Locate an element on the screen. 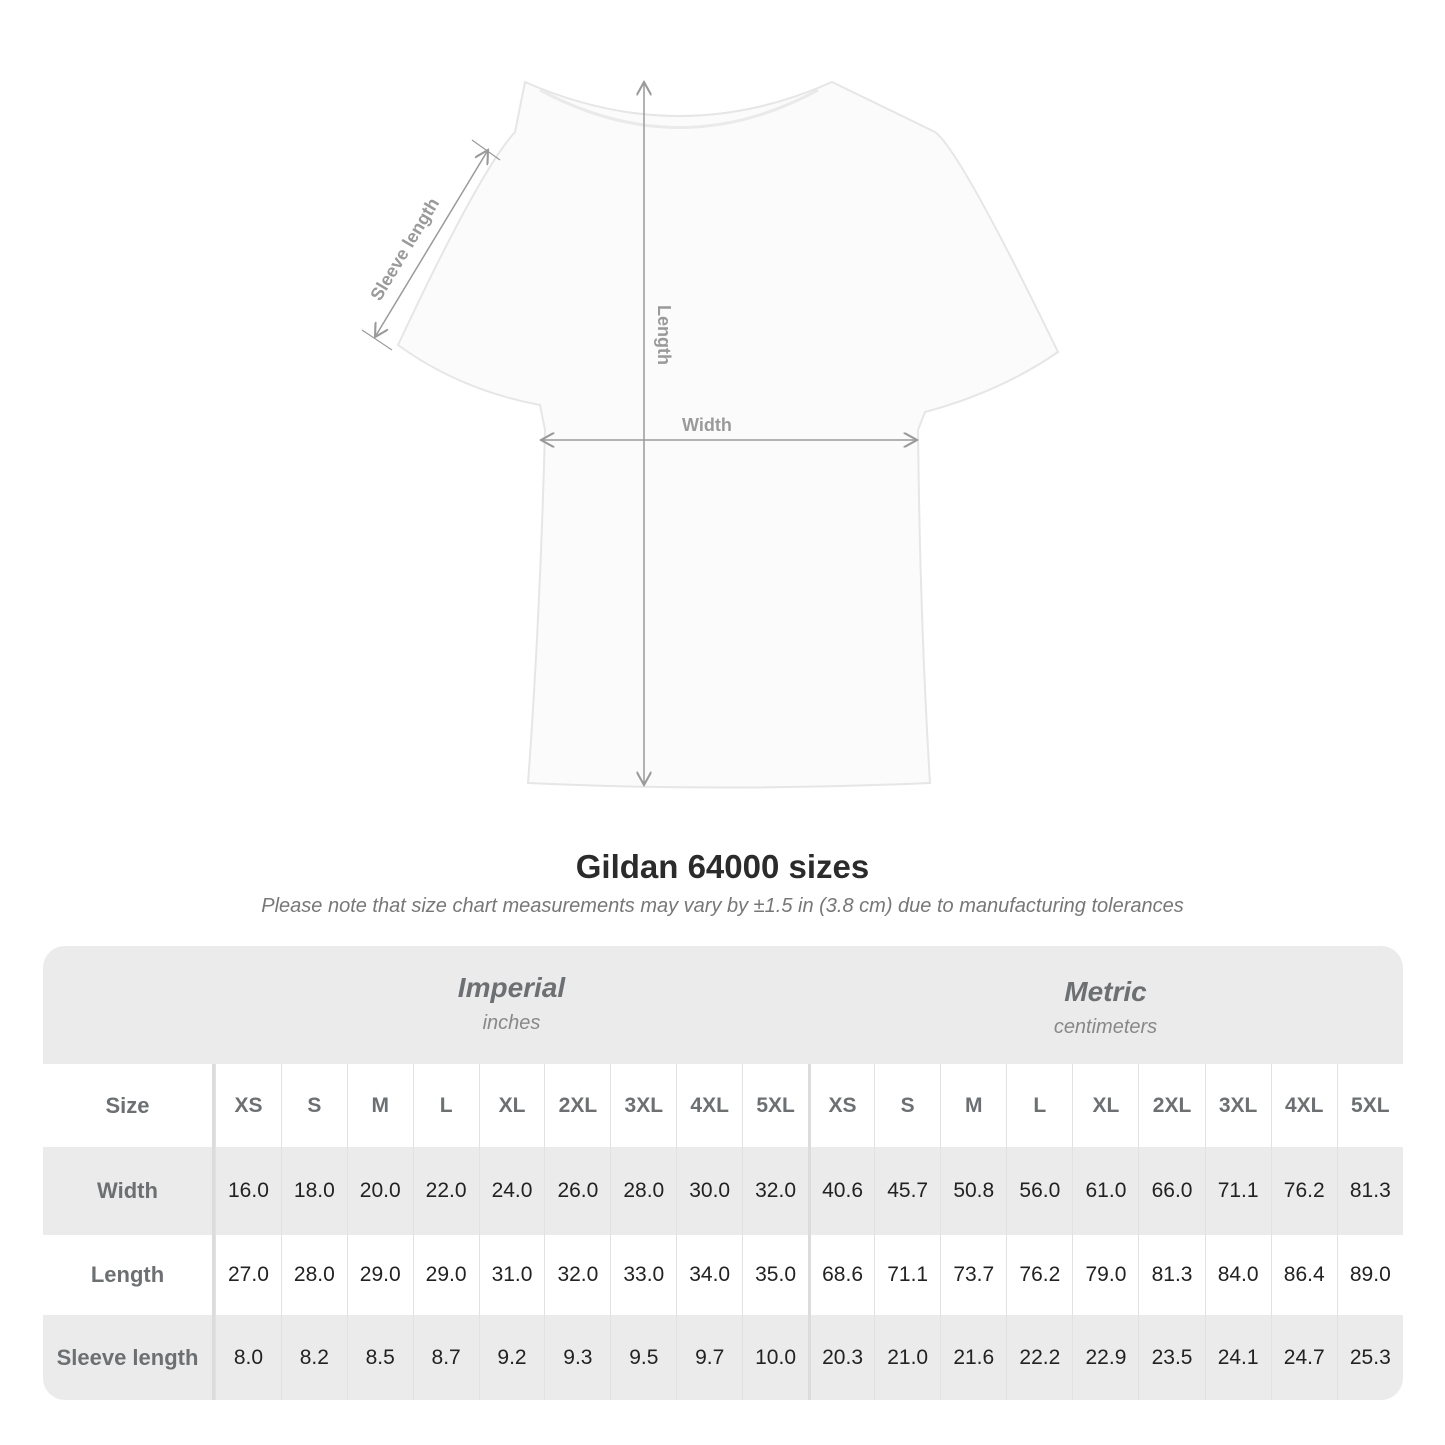 The image size is (1445, 1445). value-cell-metric: 84.0 is located at coordinates (1237, 1275).